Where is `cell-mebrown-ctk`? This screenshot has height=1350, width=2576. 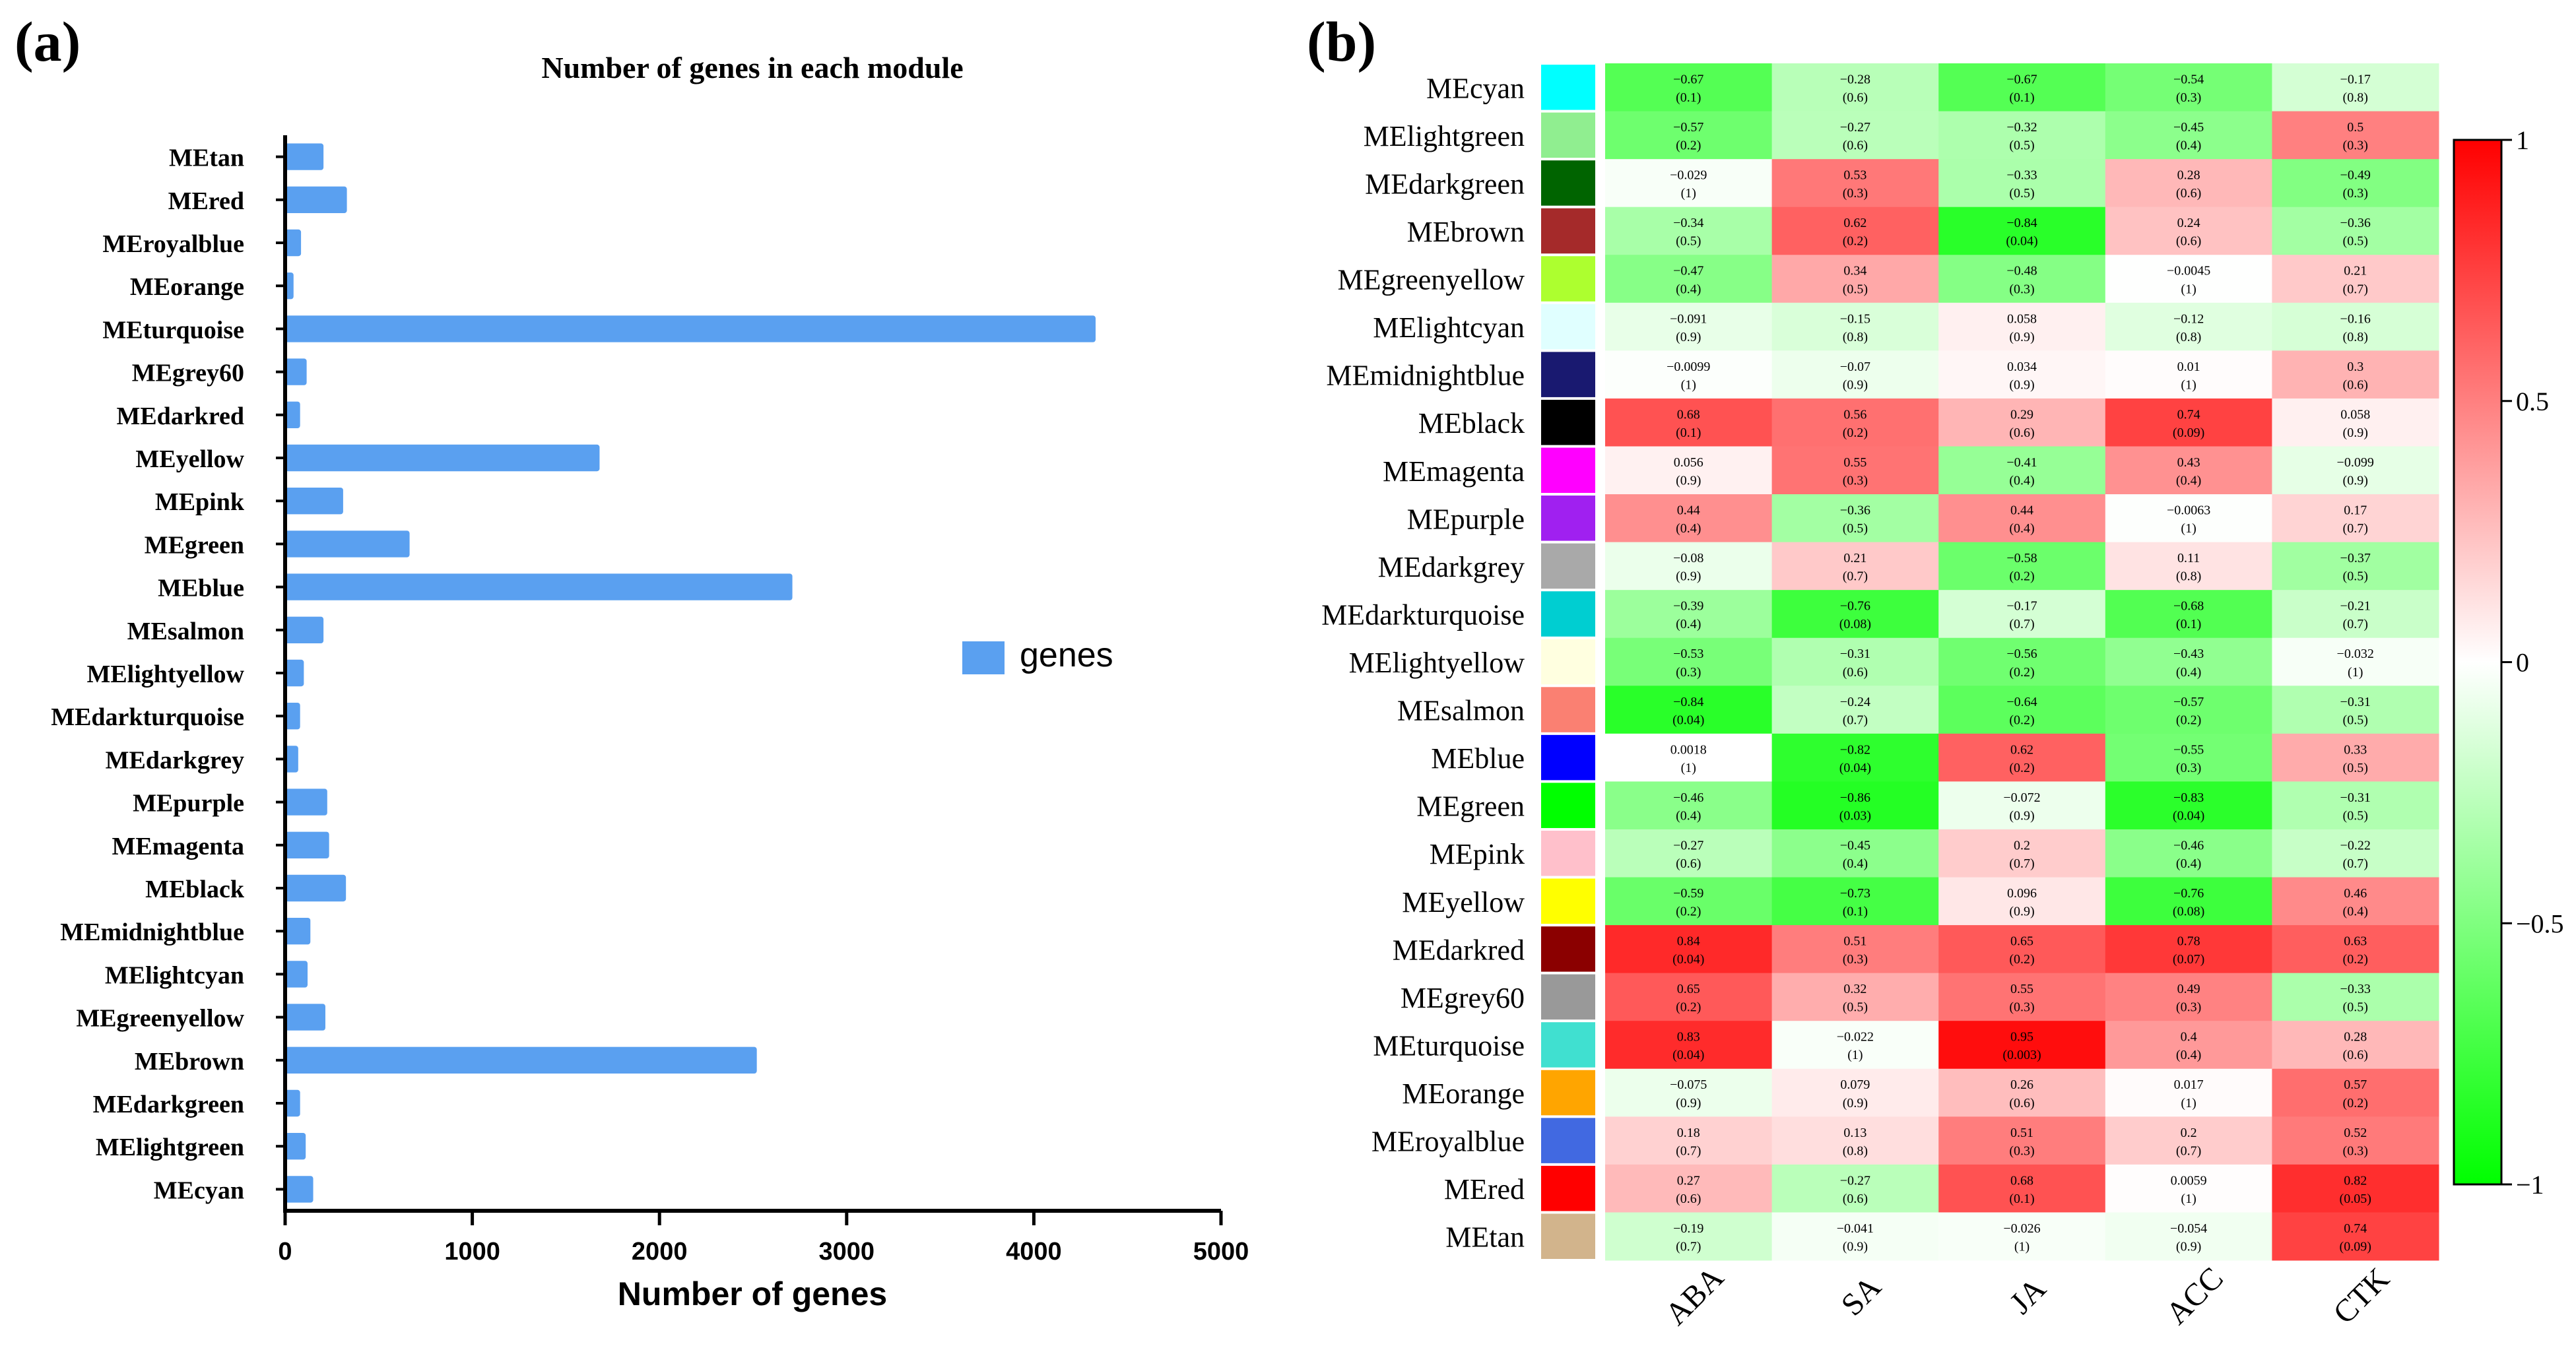 cell-mebrown-ctk is located at coordinates (2355, 231).